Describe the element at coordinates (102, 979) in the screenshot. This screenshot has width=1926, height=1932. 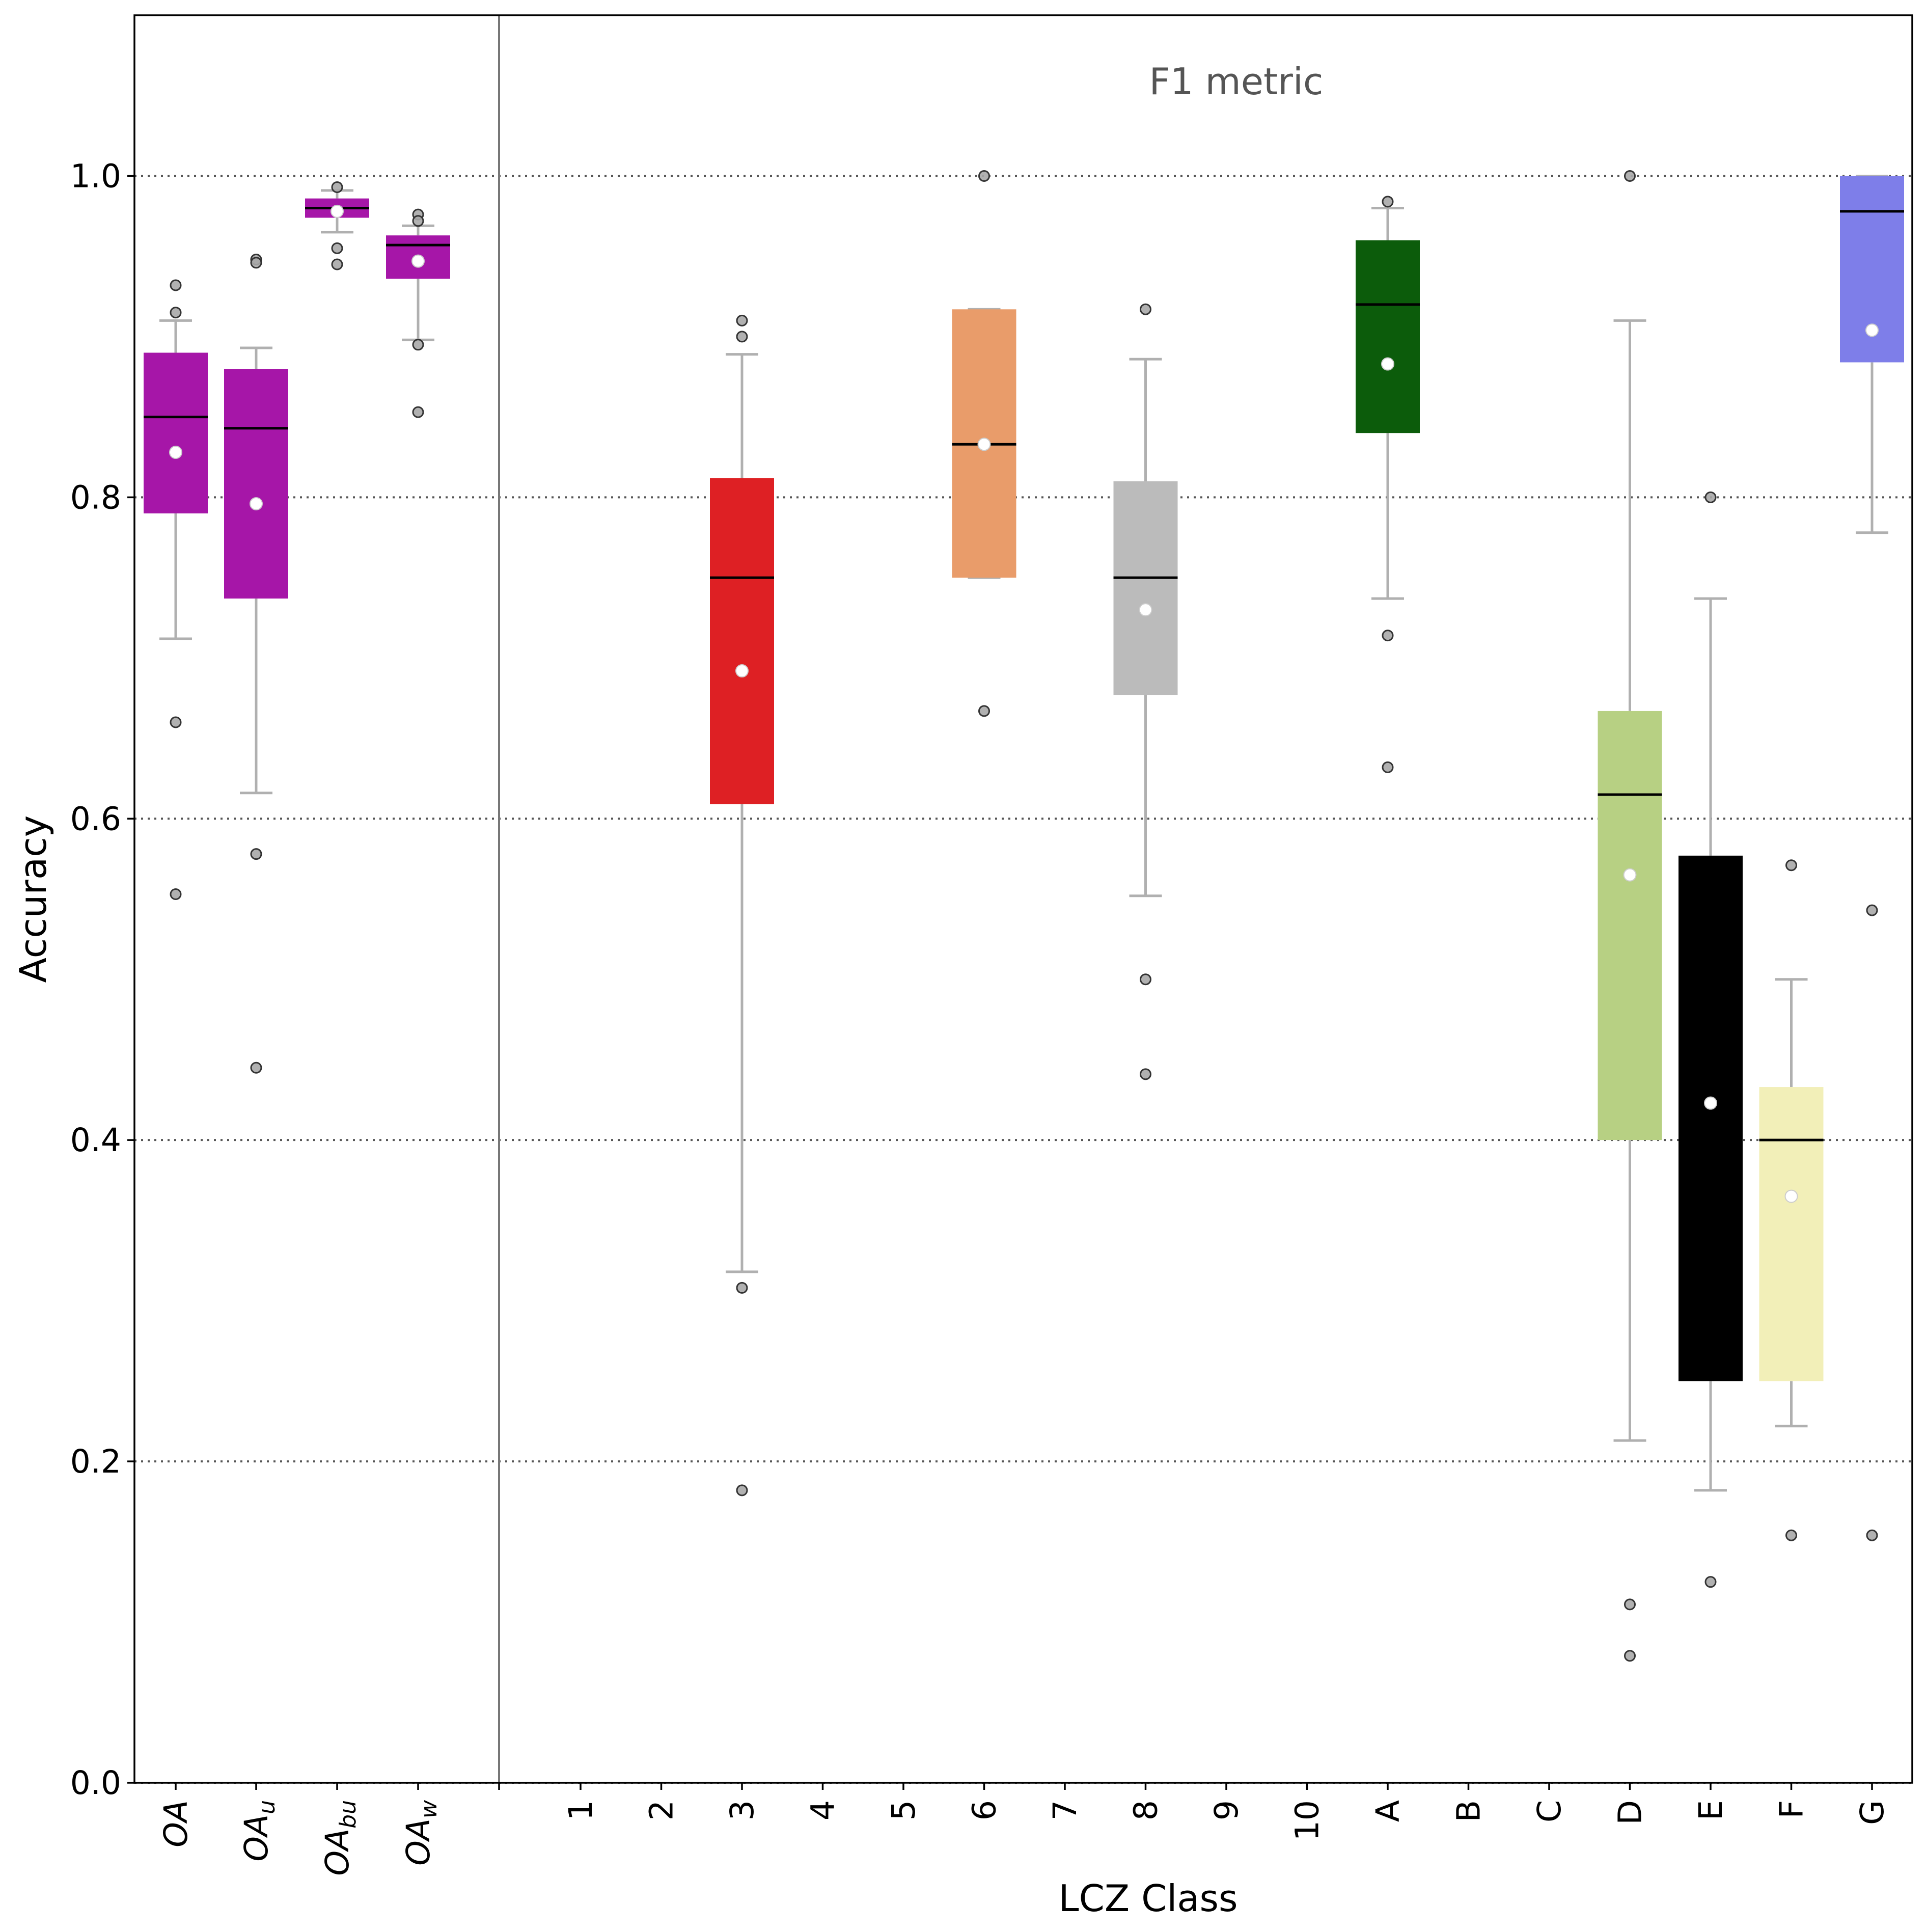
I see `y-axis: 0.0 0.2 0.4 0.6 0.8 1.0` at that location.